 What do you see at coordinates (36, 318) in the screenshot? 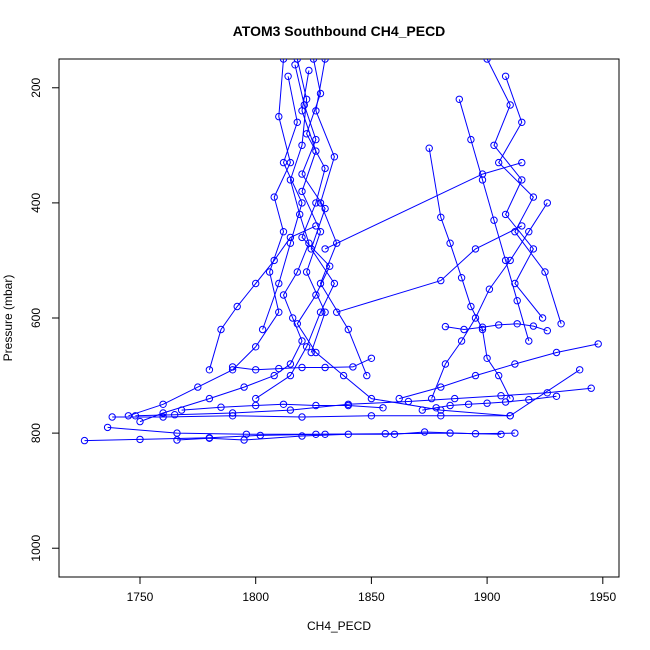
I see `y-tick-label: 600` at bounding box center [36, 318].